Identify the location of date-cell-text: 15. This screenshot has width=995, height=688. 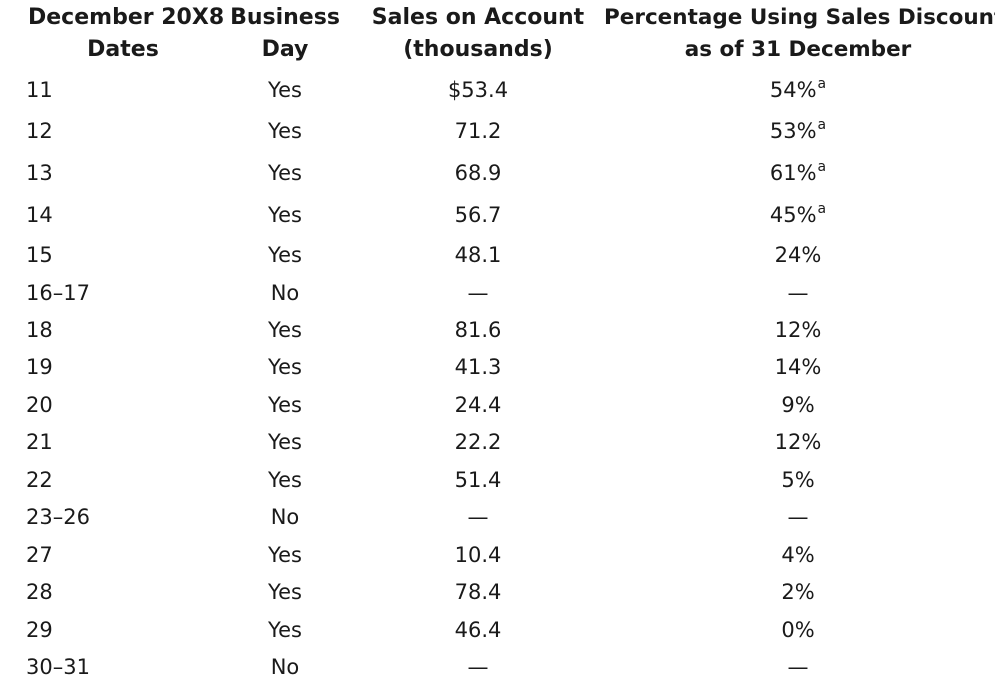
(39, 255).